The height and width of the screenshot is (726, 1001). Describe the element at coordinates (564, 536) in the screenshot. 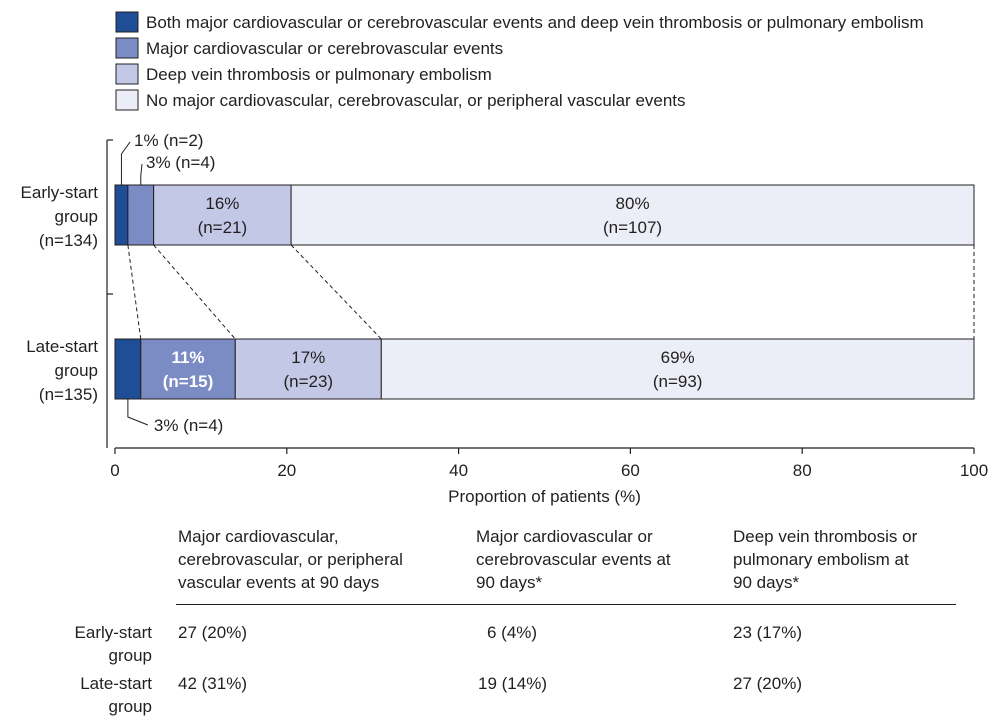

I see `header-line: Major cardiovascular or` at that location.